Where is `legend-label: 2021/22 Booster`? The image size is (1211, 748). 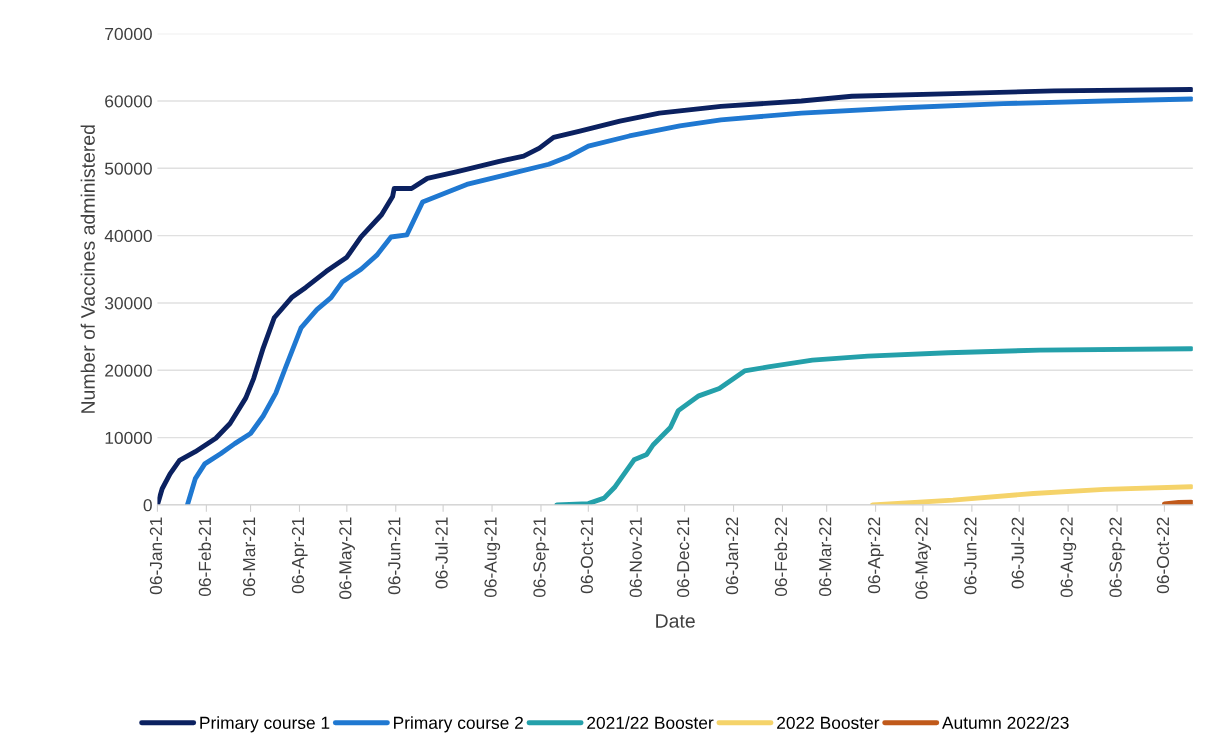
legend-label: 2021/22 Booster is located at coordinates (650, 722).